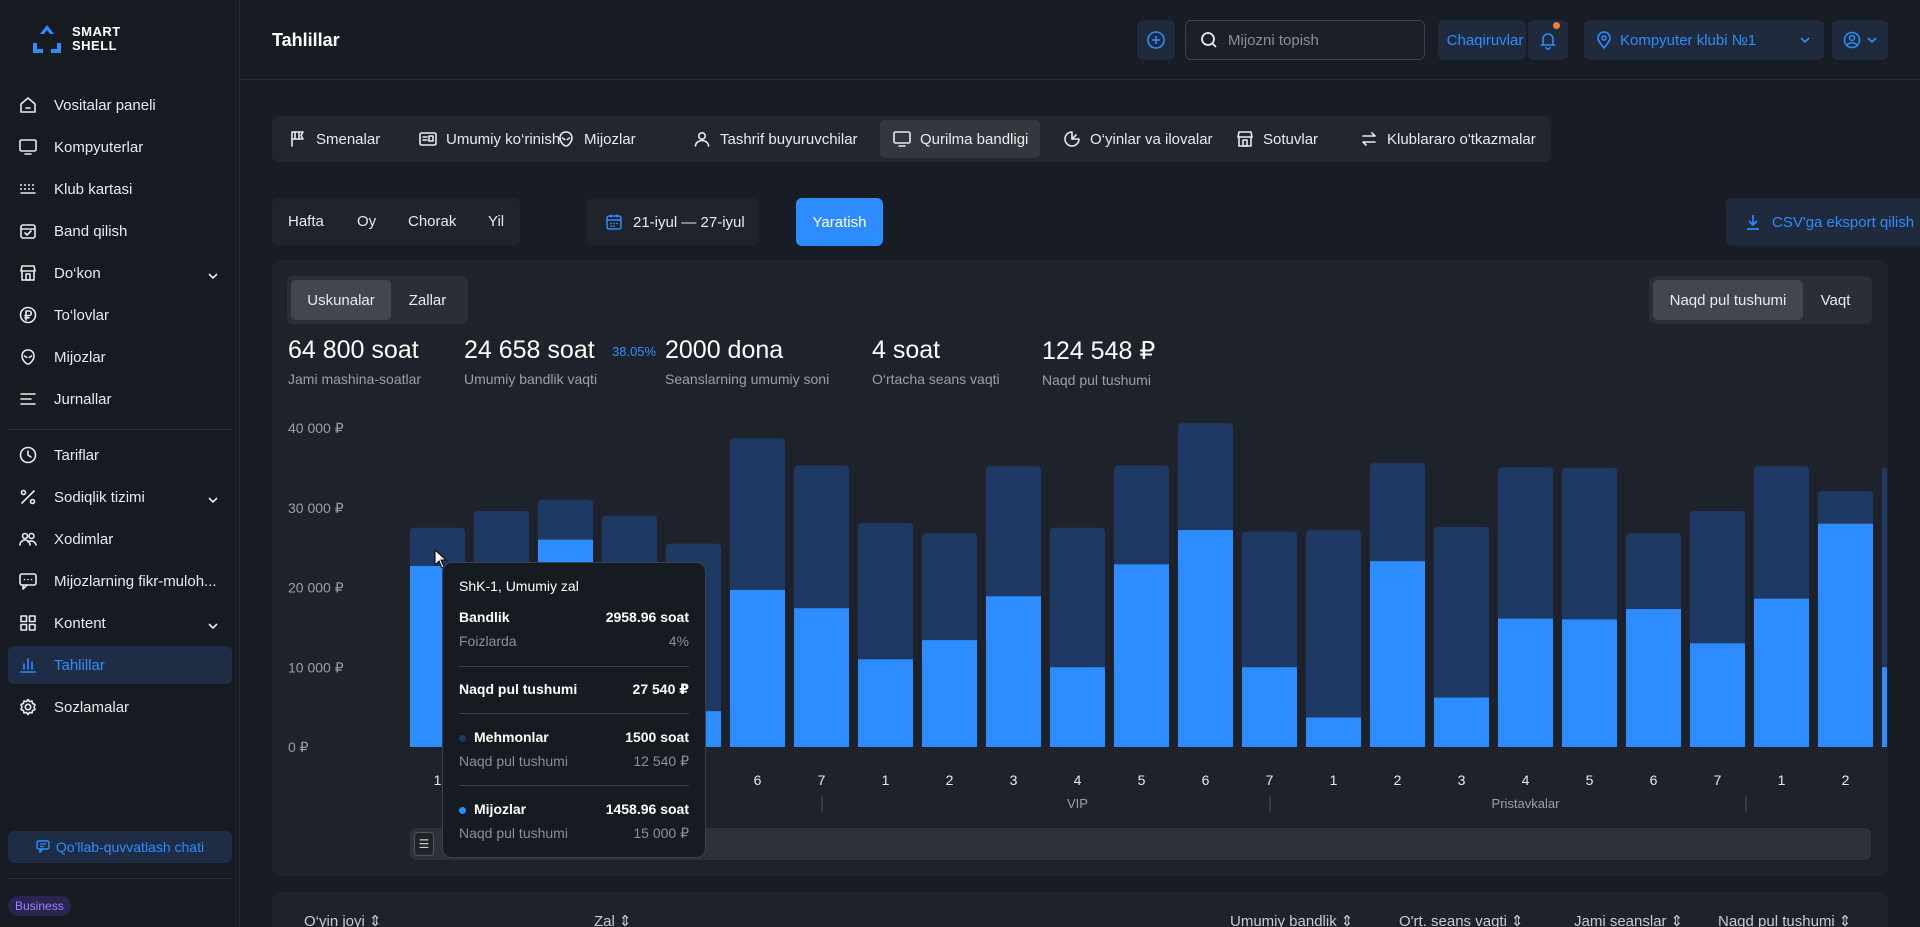  I want to click on csv-export-button: CSV'ga eksport qilish, so click(1823, 222).